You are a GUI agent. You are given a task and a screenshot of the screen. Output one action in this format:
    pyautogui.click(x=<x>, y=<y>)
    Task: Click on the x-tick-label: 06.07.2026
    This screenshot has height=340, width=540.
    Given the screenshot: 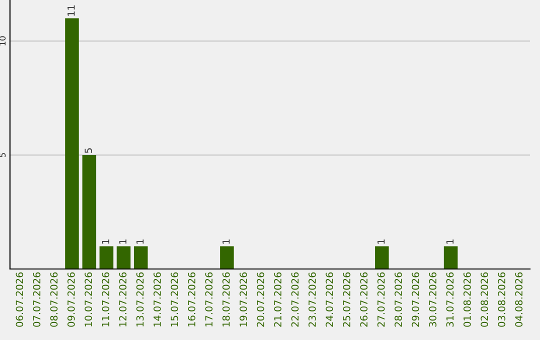 What is the action you would take?
    pyautogui.click(x=20, y=299)
    